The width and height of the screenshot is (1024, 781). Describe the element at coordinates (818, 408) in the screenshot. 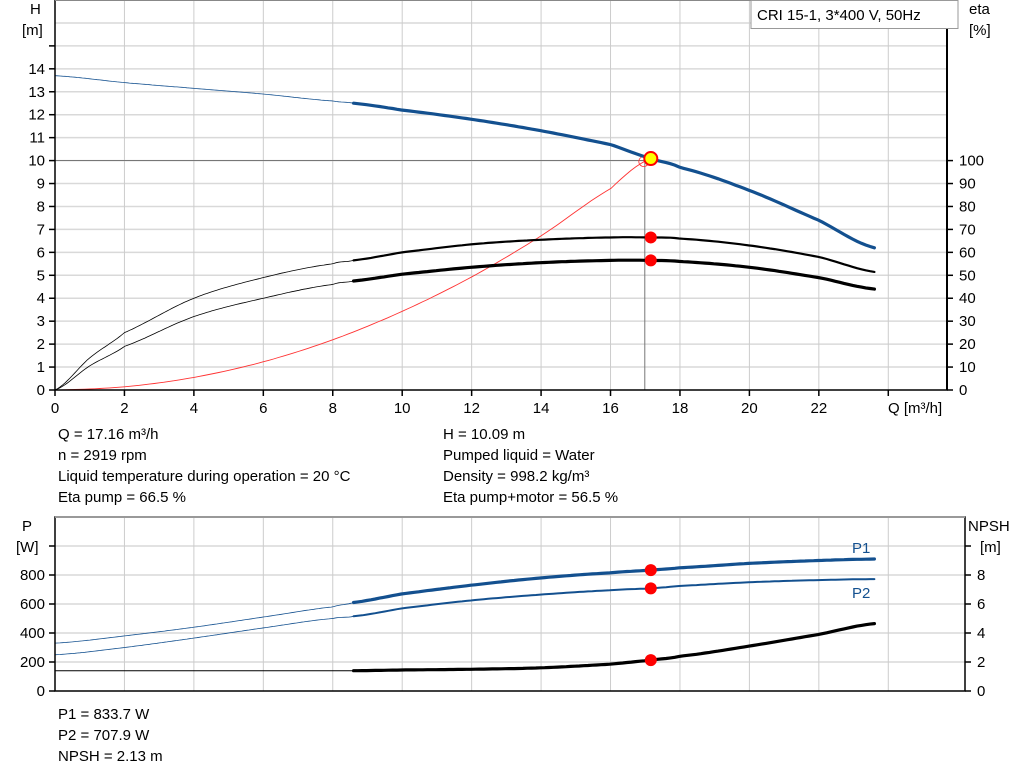

I see `q-tick-label: 22` at that location.